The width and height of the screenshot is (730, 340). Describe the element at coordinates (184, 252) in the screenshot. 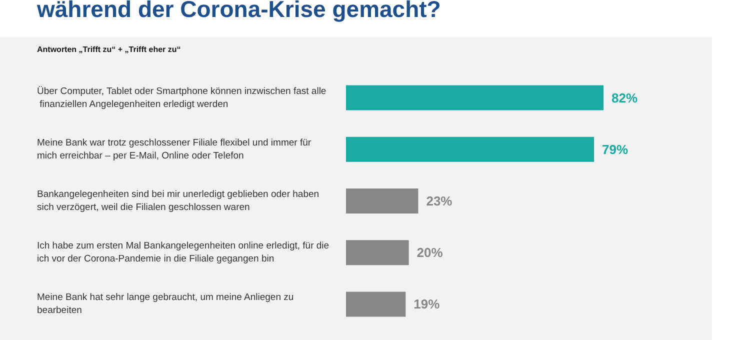

I see `y-tick-label: Ich habe zum ersten Mal Bankangelegenheiten online erledigt, für die ich vor der Corona-Pandemie in die Filiale gegangen bin` at that location.